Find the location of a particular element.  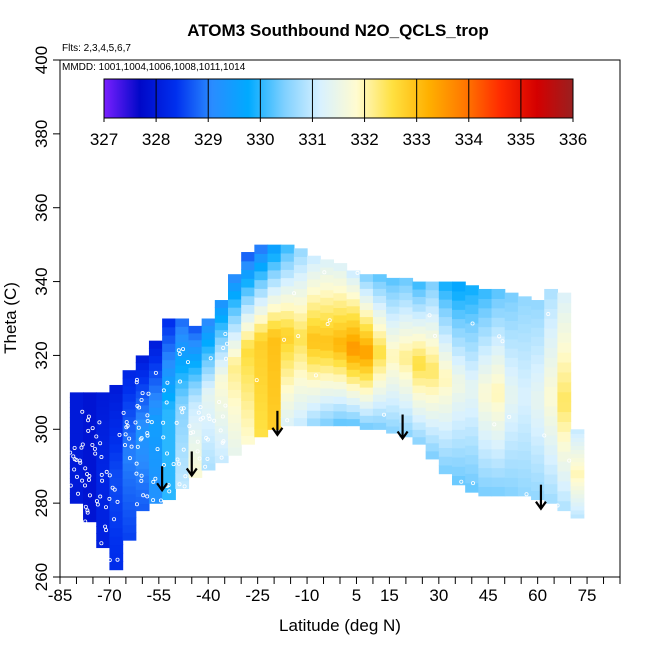

dates-annotation: MMDD: 1001,1004,1006,1008,1011,1014 is located at coordinates (154, 67).